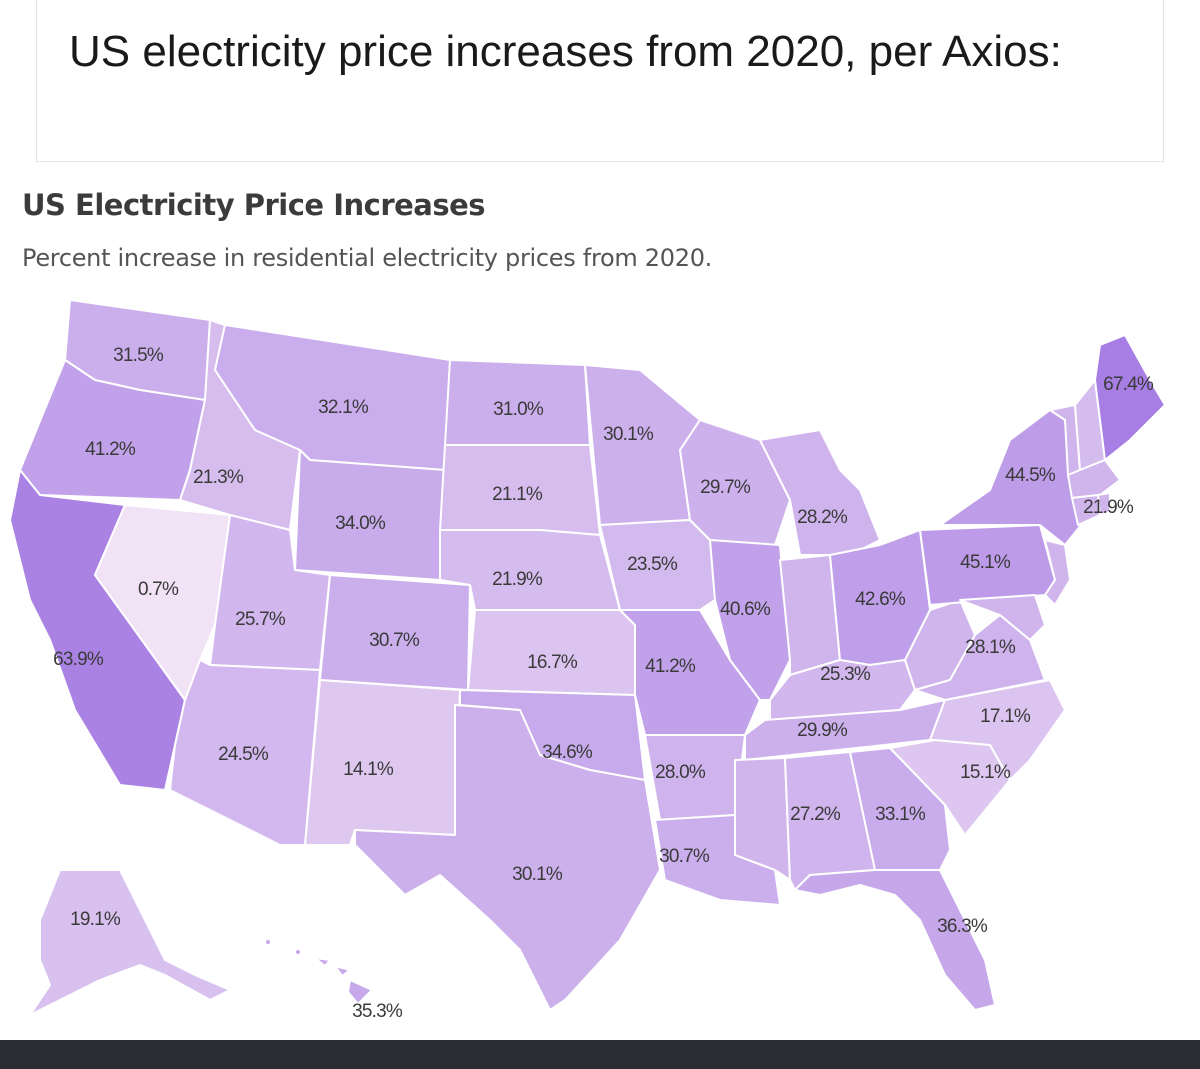 Image resolution: width=1200 pixels, height=1069 pixels. Describe the element at coordinates (815, 814) in the screenshot. I see `label-al: 27.2%` at that location.